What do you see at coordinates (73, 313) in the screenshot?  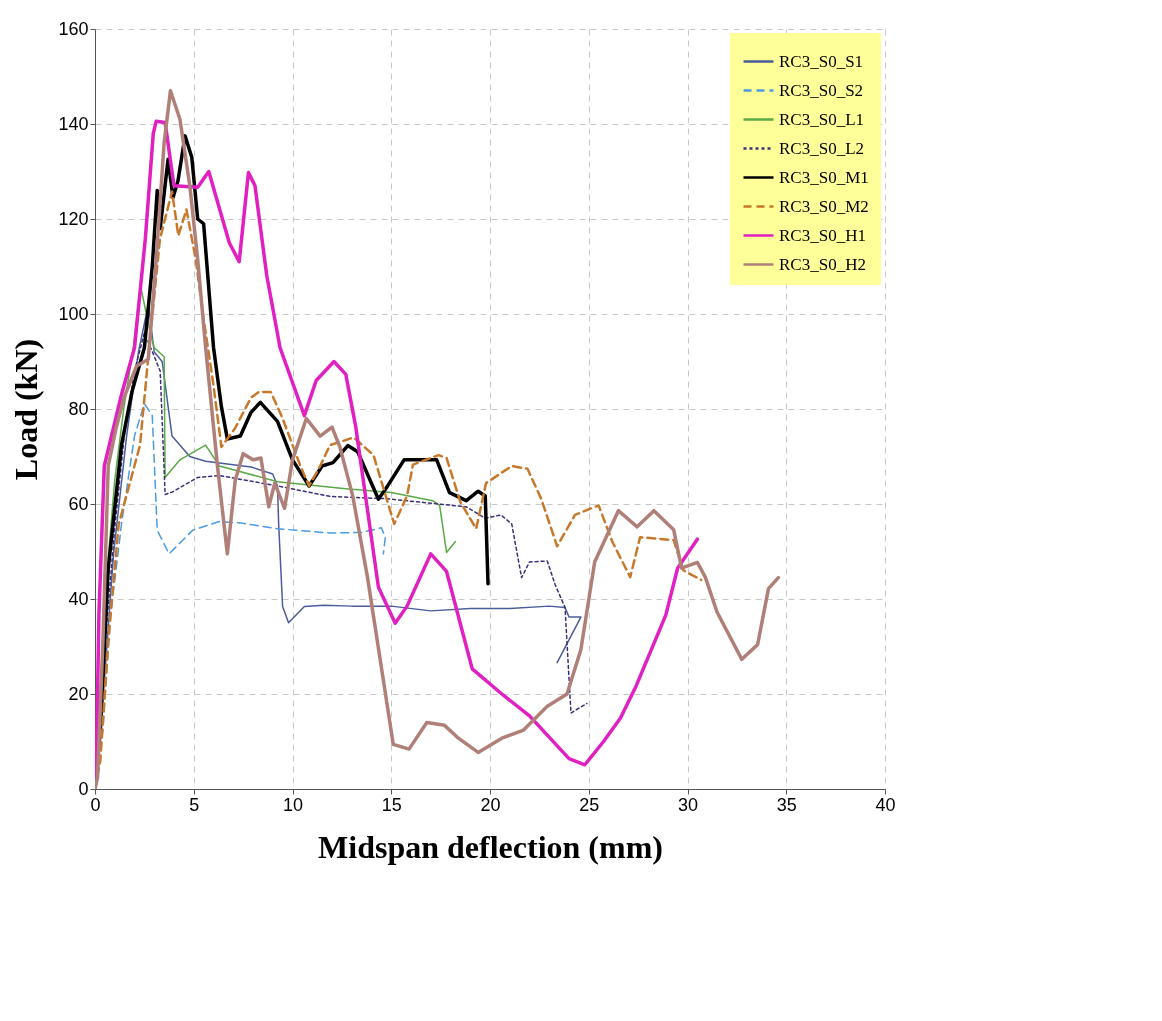 I see `y-tick-label: 100` at bounding box center [73, 313].